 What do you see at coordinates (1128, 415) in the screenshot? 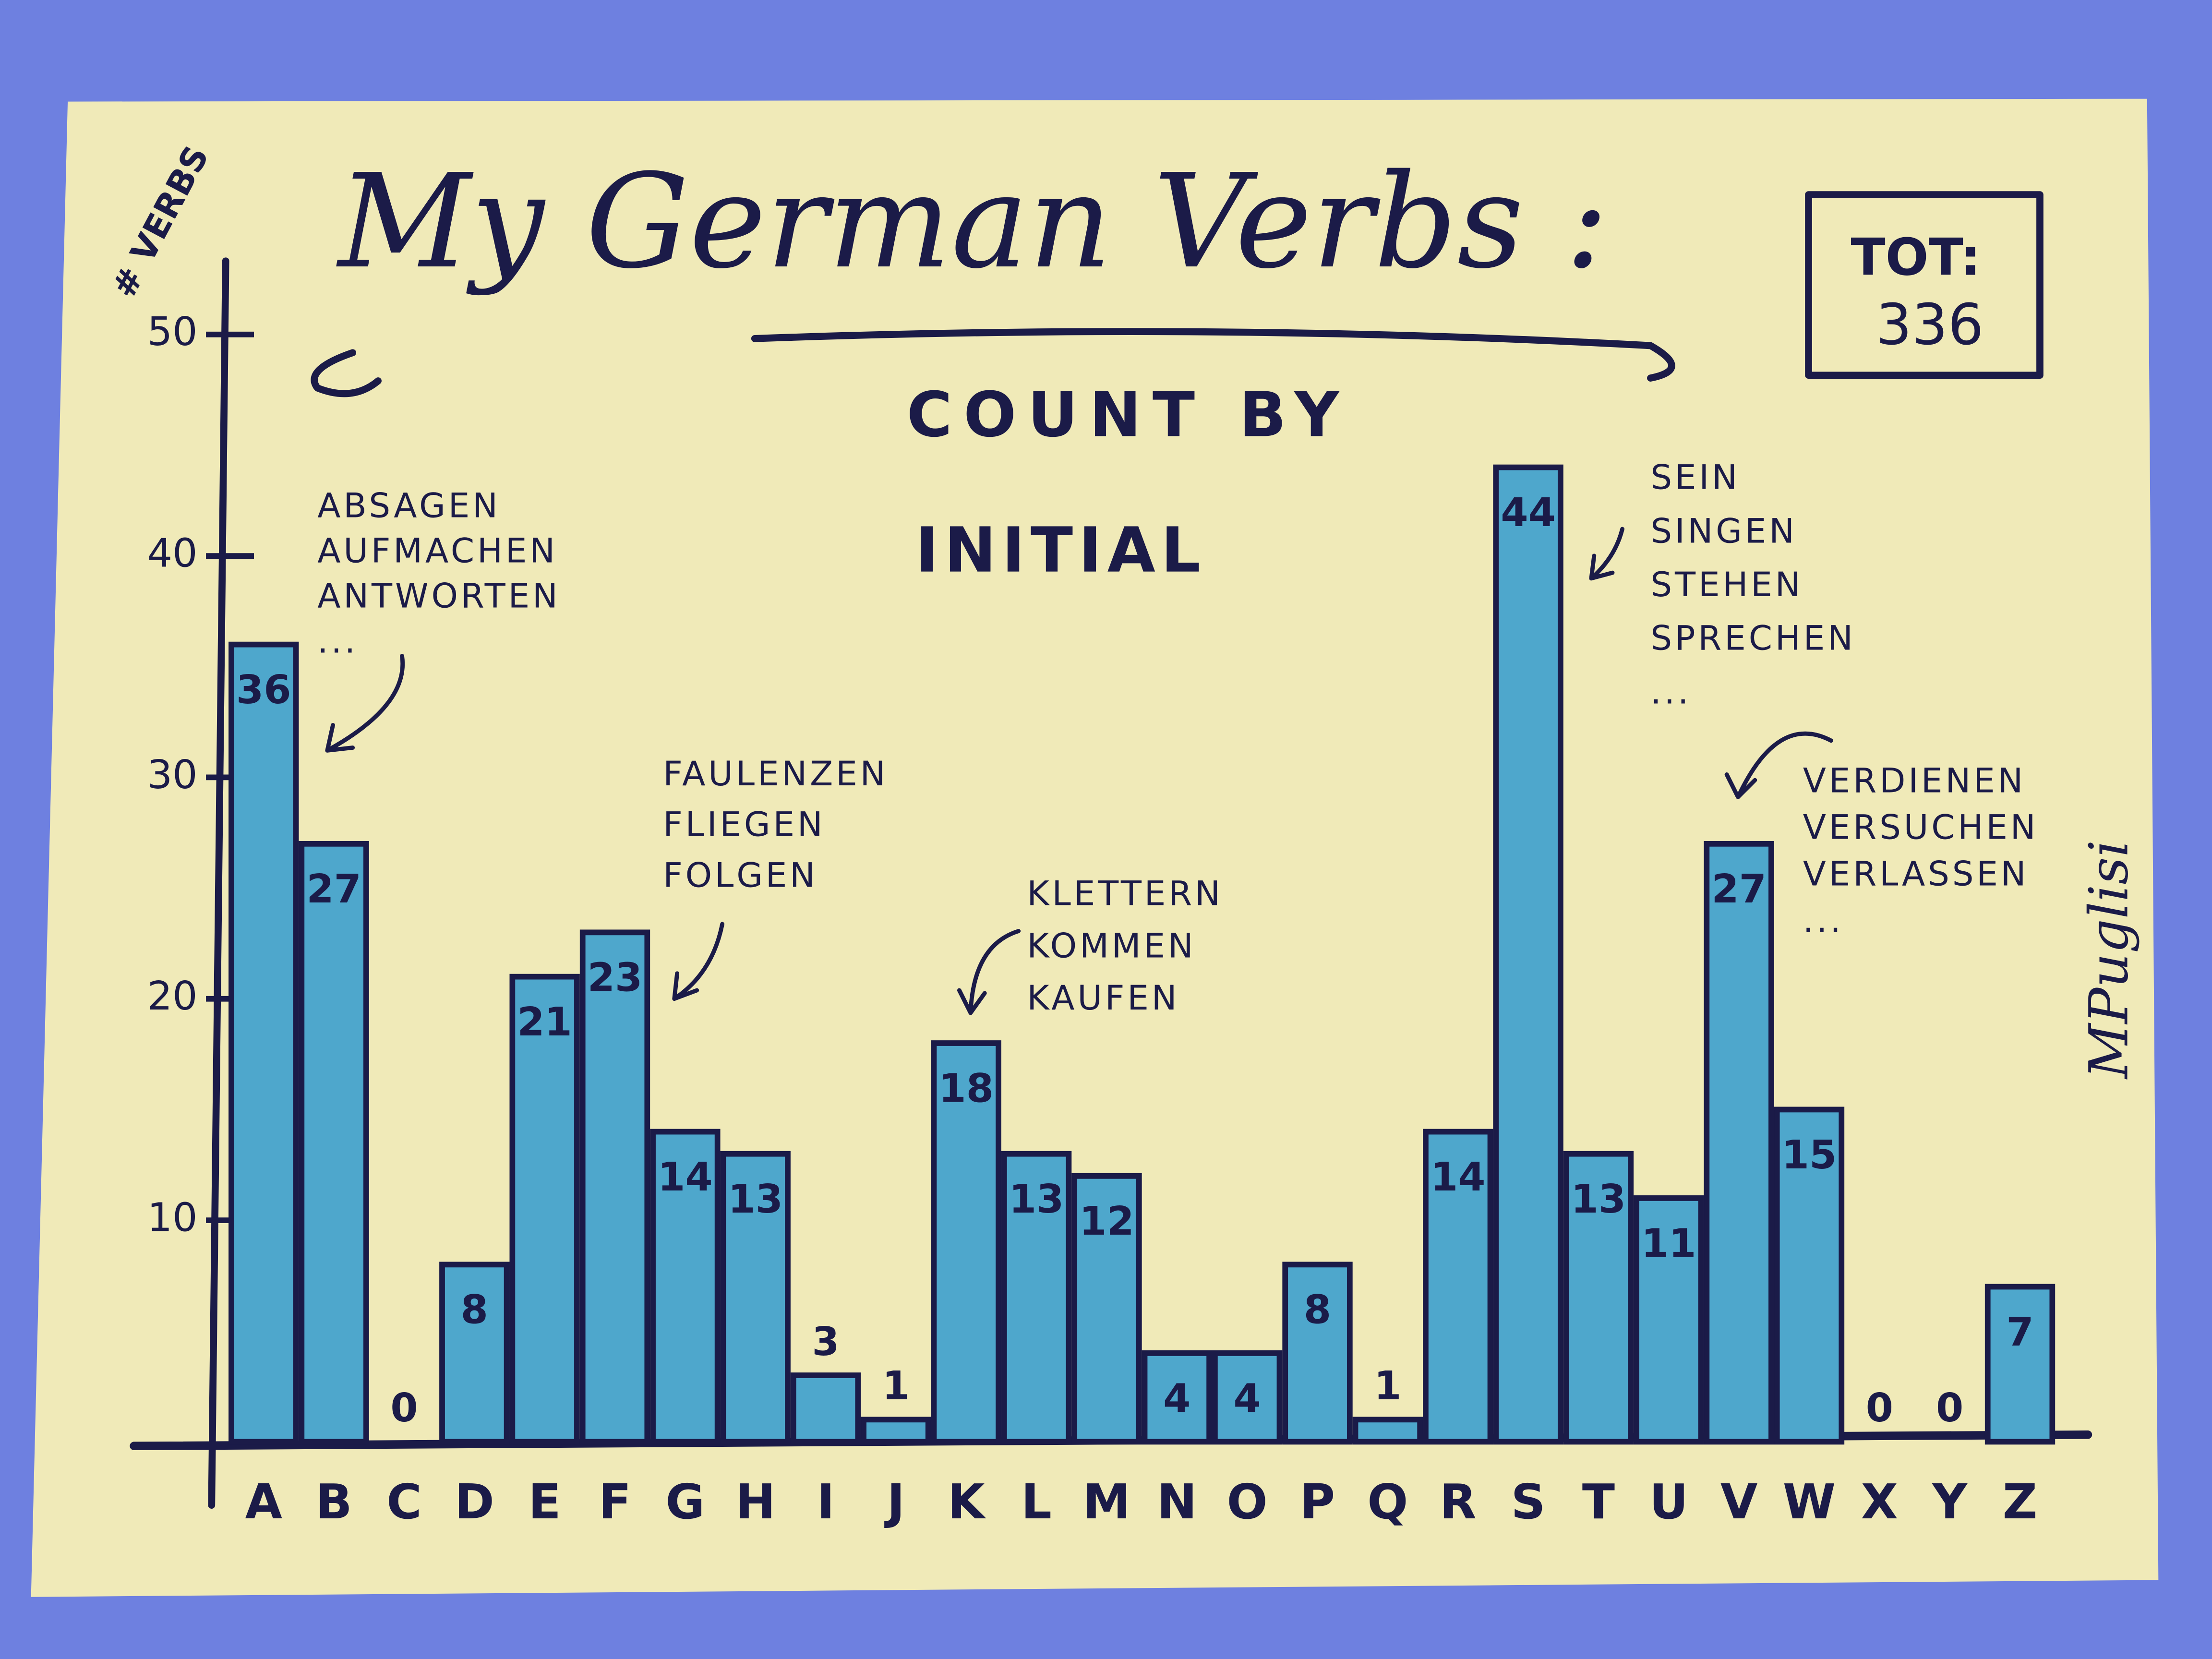
I see `subtitle: COUNT BY` at bounding box center [1128, 415].